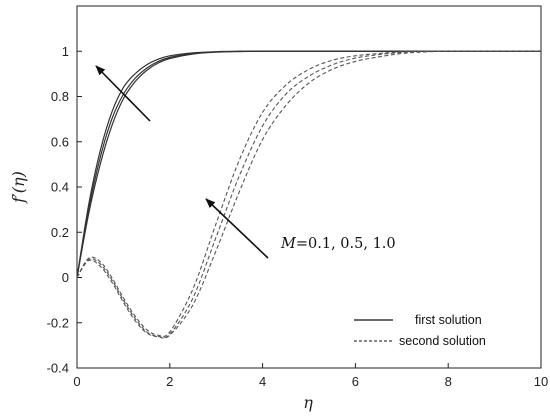 This screenshot has height=417, width=550. Describe the element at coordinates (60, 96) in the screenshot. I see `y-tick-label: 0.8` at that location.